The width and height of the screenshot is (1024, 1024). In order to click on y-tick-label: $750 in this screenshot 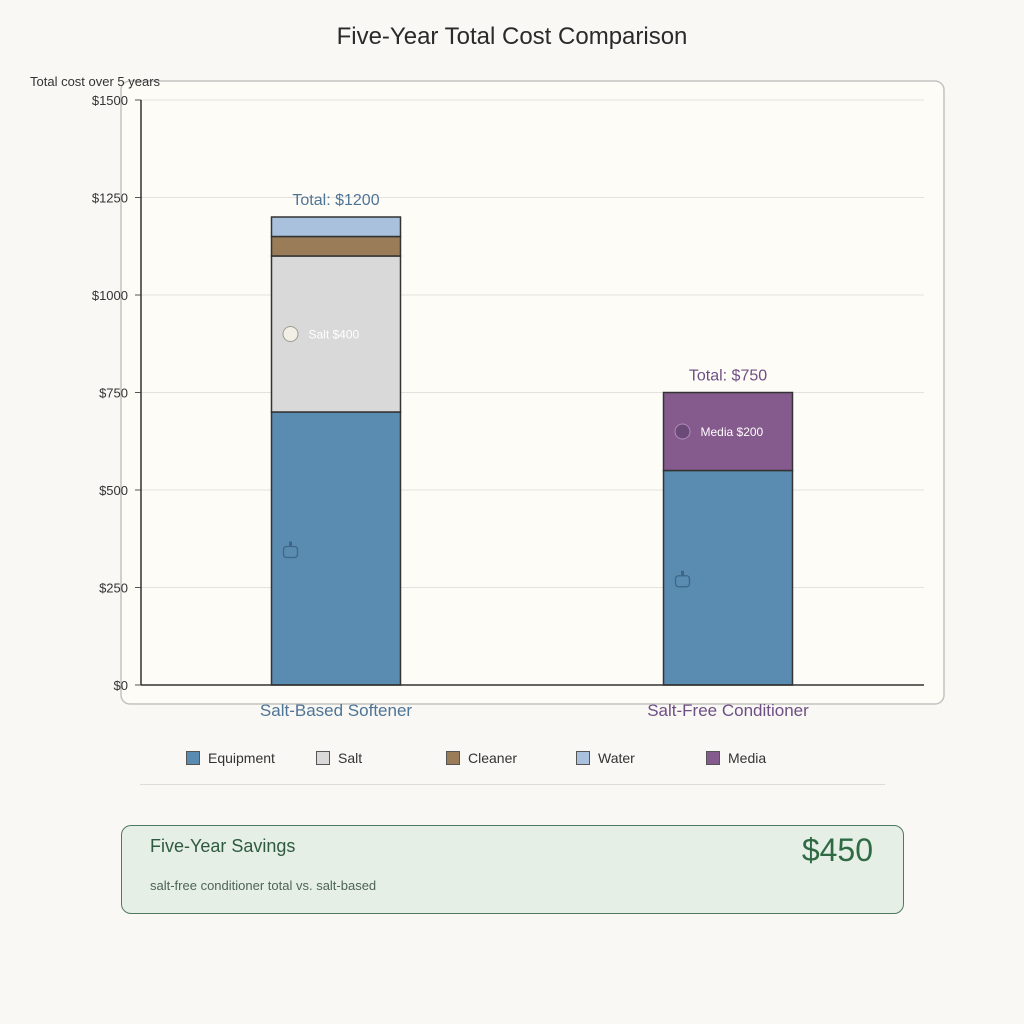, I will do `click(113, 393)`.